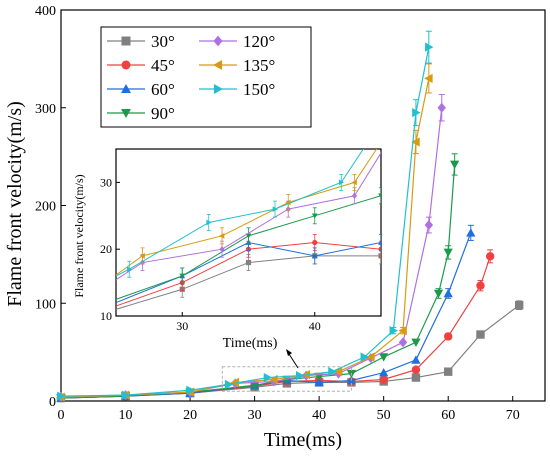 The height and width of the screenshot is (457, 550). What do you see at coordinates (319, 415) in the screenshot?
I see `x-tick-label: 40` at bounding box center [319, 415].